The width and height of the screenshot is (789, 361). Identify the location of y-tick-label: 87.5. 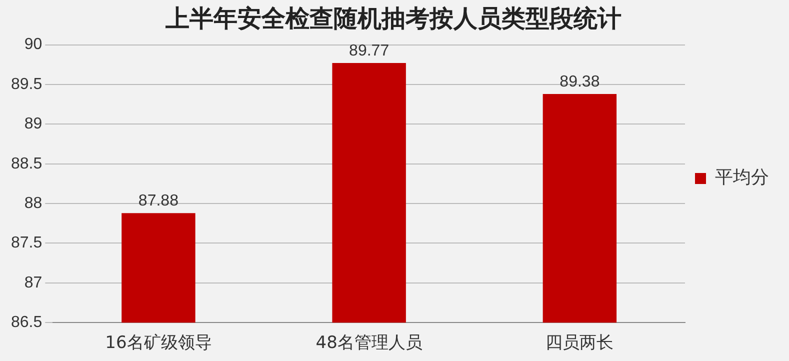
(26, 243).